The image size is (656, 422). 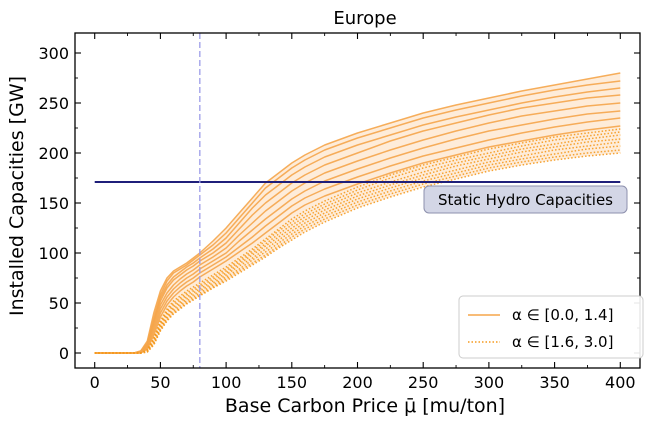 What do you see at coordinates (95, 382) in the screenshot?
I see `x-tick-label: 0` at bounding box center [95, 382].